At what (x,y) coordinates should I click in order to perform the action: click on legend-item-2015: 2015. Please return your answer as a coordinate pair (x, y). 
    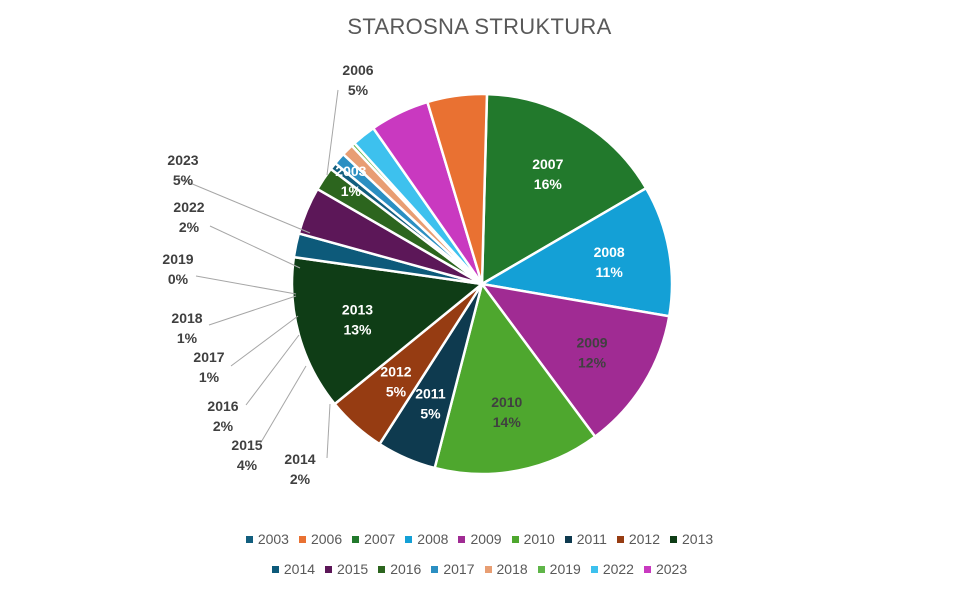
    Looking at the image, I should click on (346, 569).